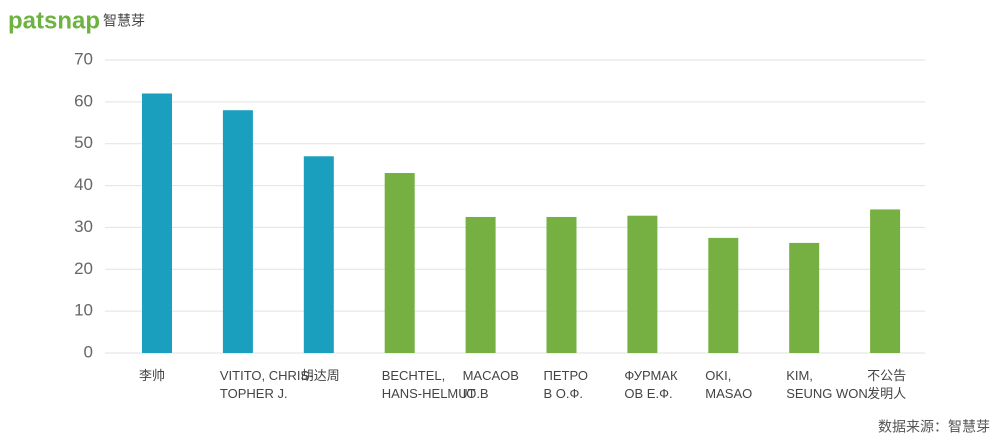 This screenshot has width=1000, height=443. I want to click on x-tick-label: ОВ Е.Ф., so click(648, 393).